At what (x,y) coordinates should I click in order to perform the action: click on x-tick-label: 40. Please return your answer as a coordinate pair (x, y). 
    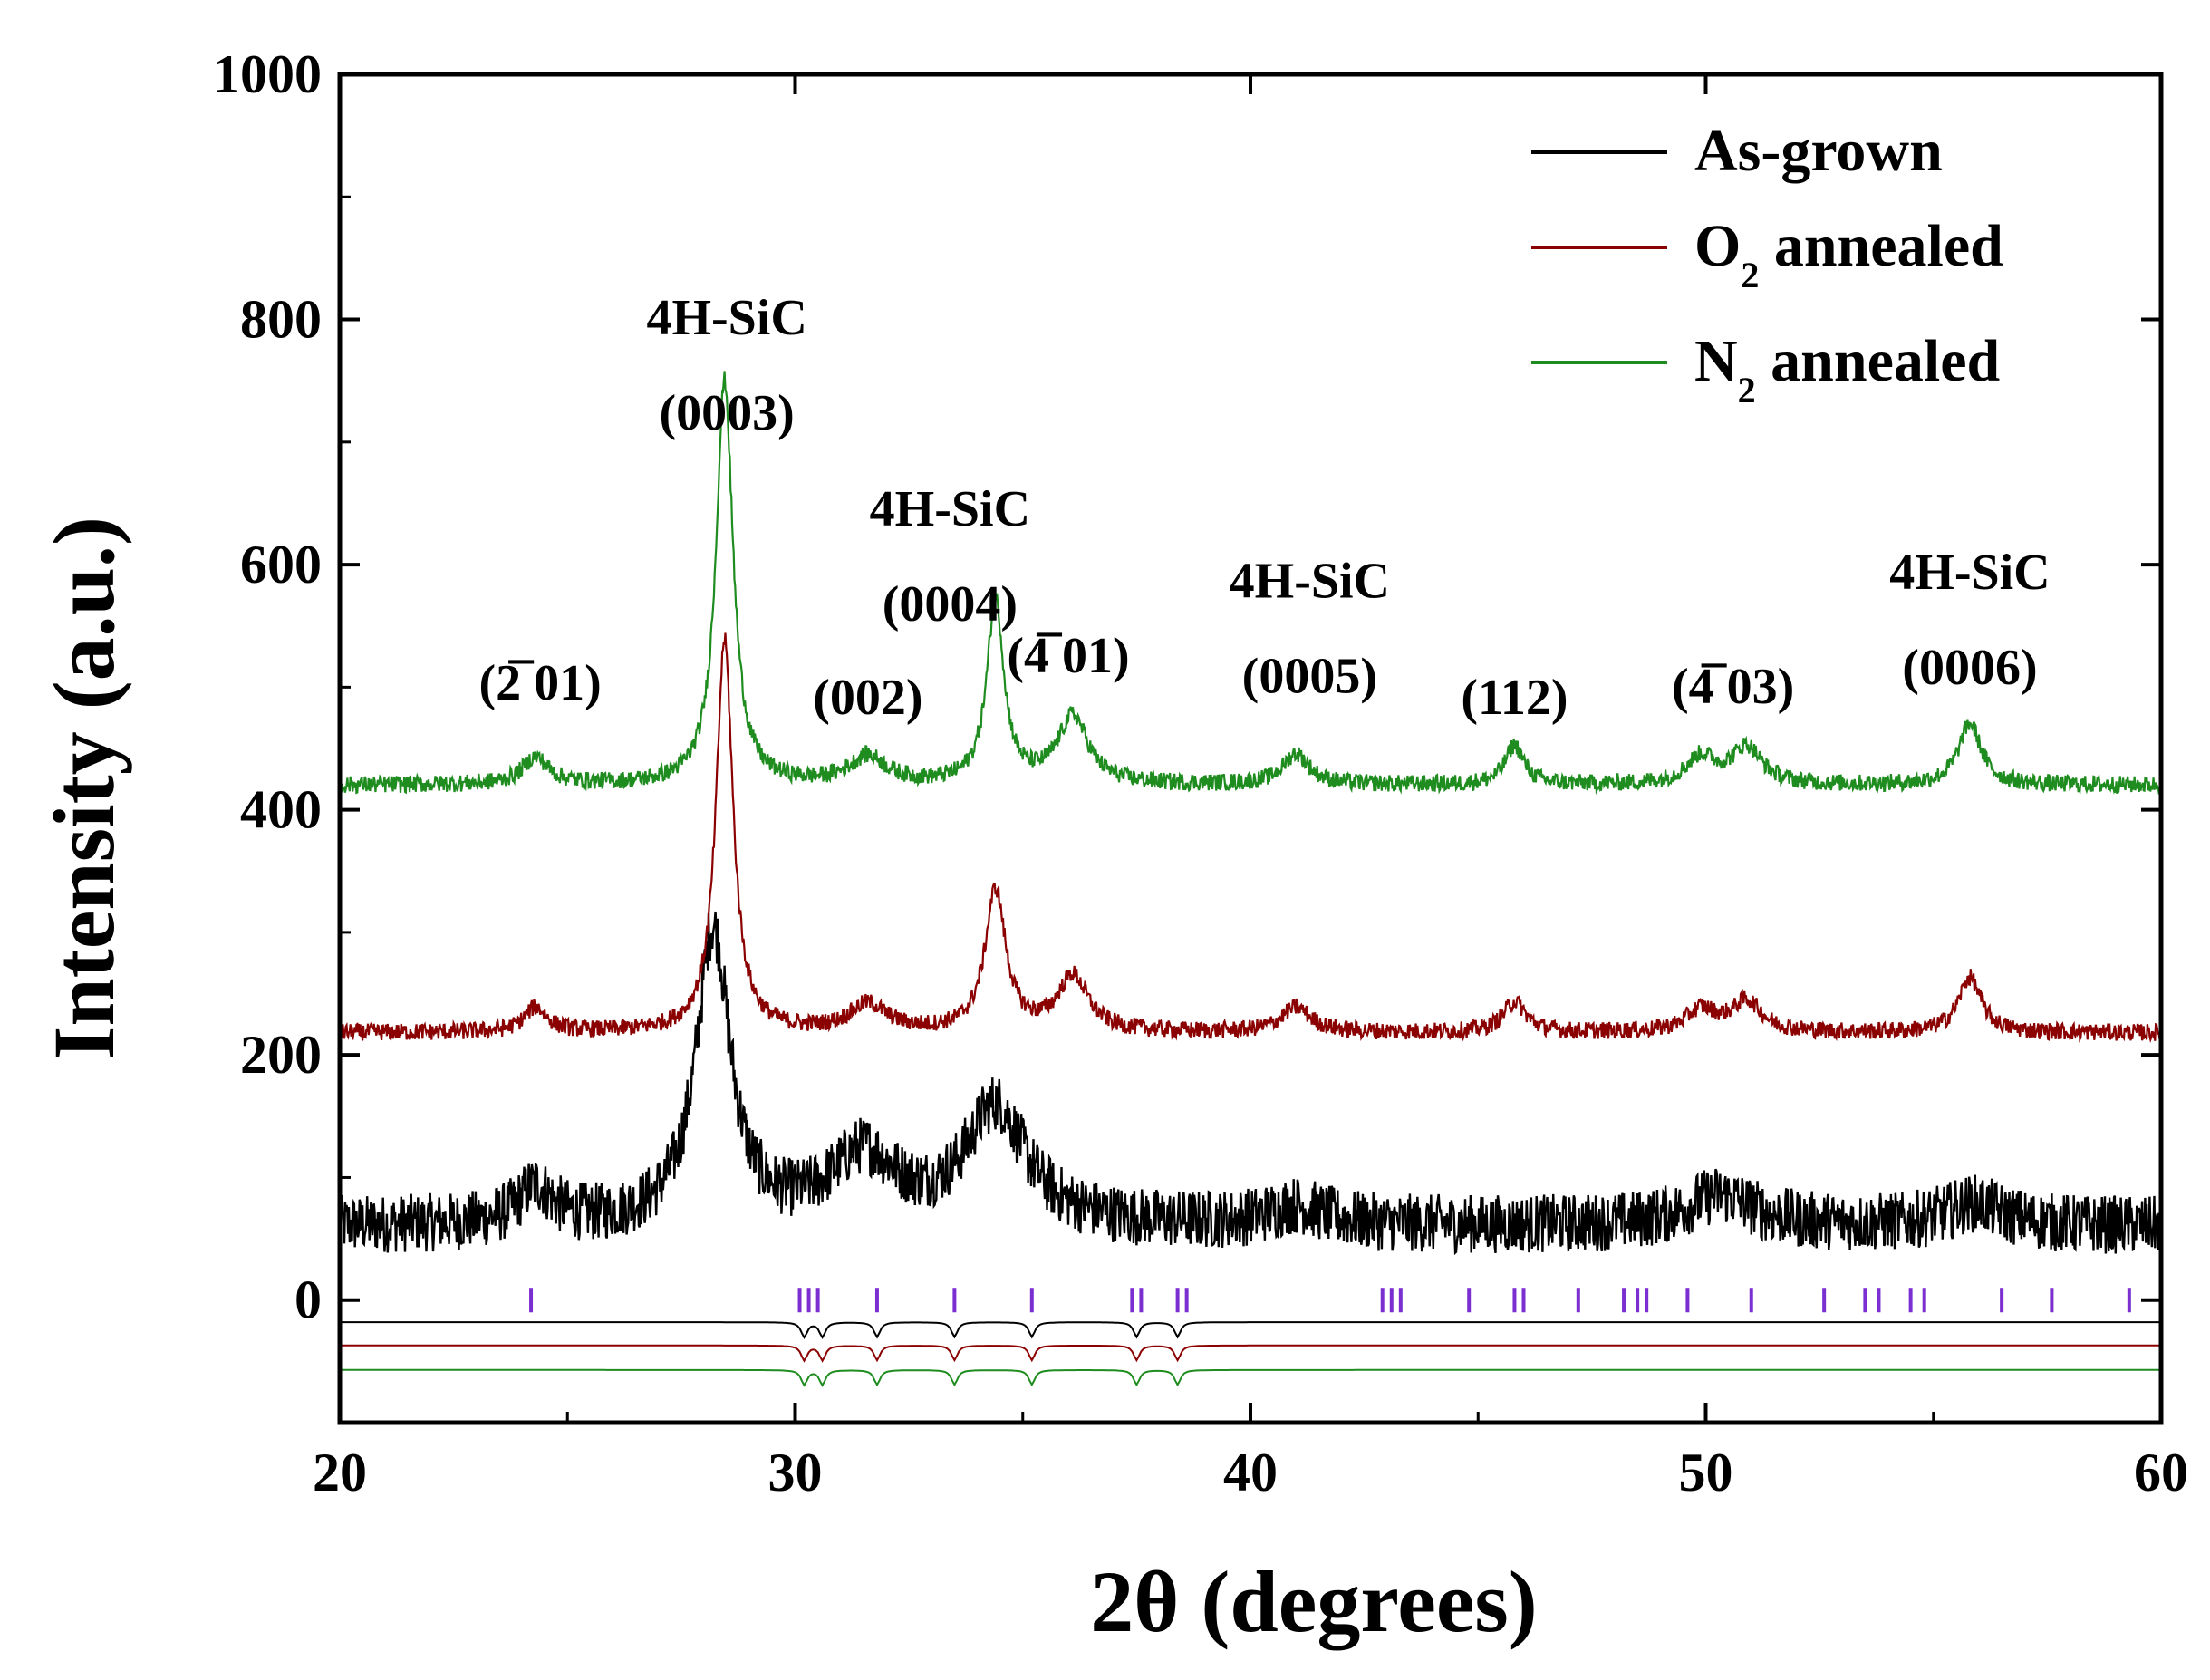
    Looking at the image, I should click on (1251, 1472).